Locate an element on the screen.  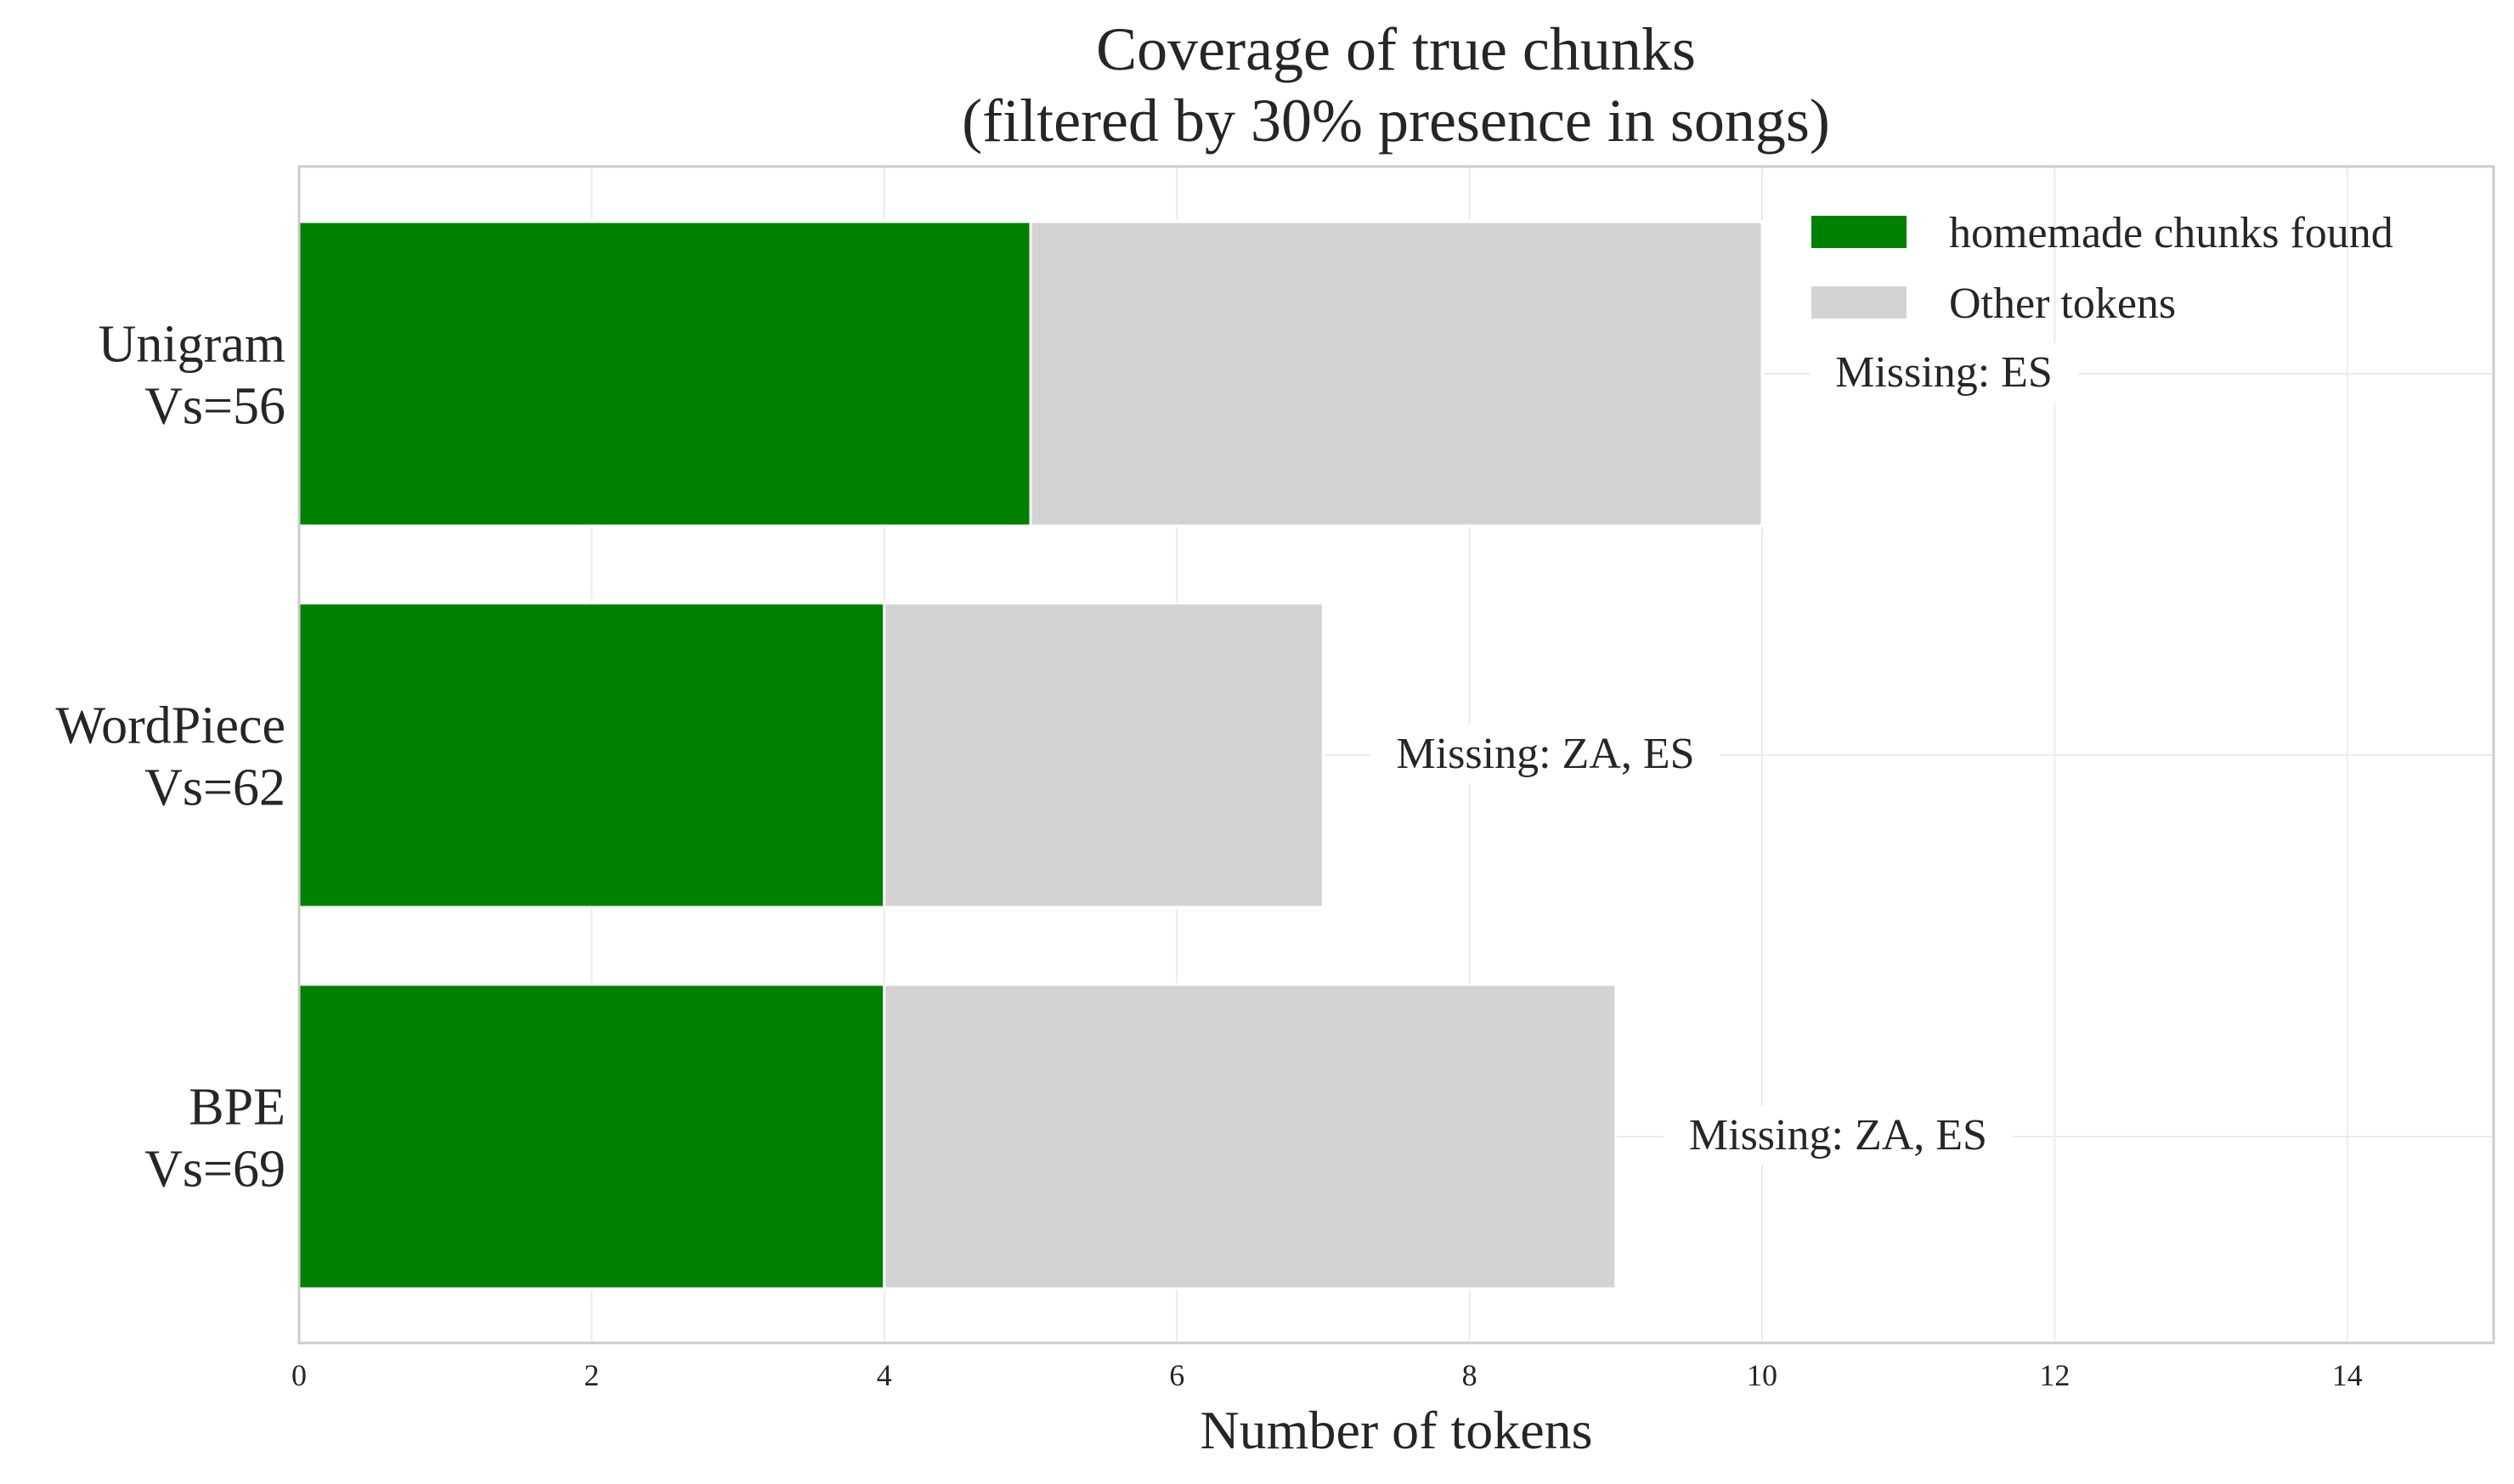
x-tick-label-0: 0 is located at coordinates (299, 1375).